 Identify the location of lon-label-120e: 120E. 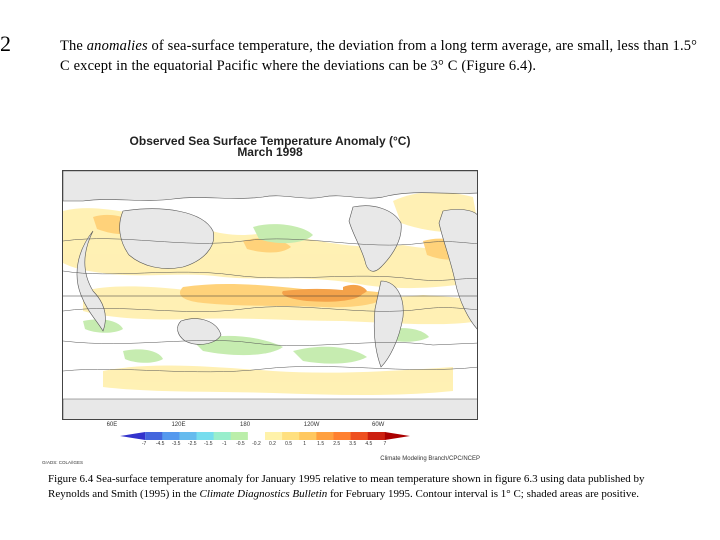
(178, 425).